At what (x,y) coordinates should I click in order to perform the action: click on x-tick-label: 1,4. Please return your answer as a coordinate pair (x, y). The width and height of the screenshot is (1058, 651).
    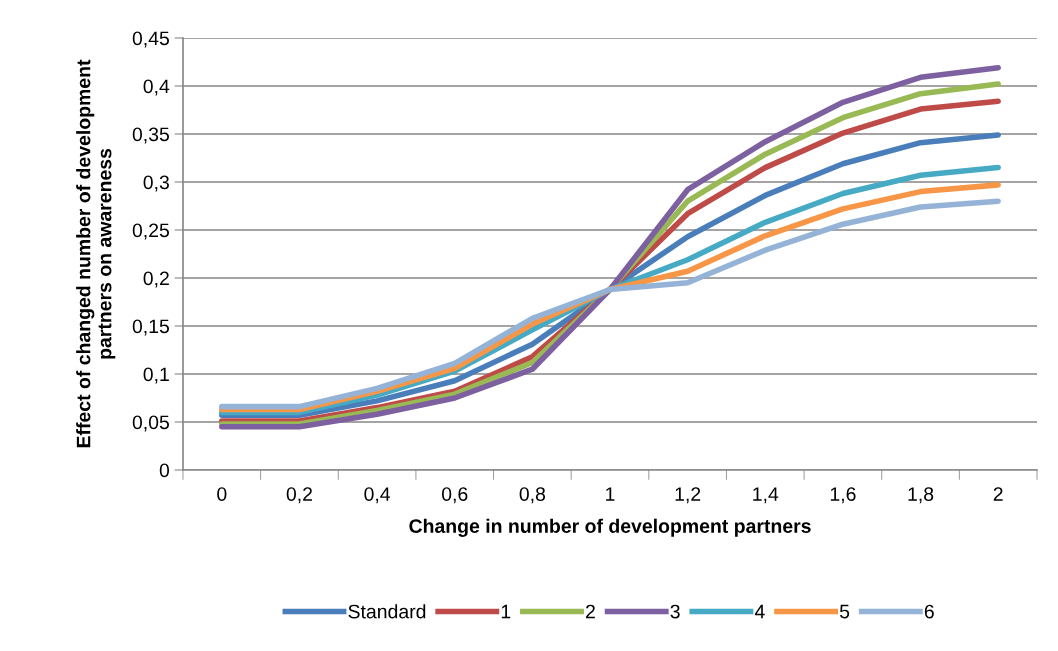
    Looking at the image, I should click on (766, 495).